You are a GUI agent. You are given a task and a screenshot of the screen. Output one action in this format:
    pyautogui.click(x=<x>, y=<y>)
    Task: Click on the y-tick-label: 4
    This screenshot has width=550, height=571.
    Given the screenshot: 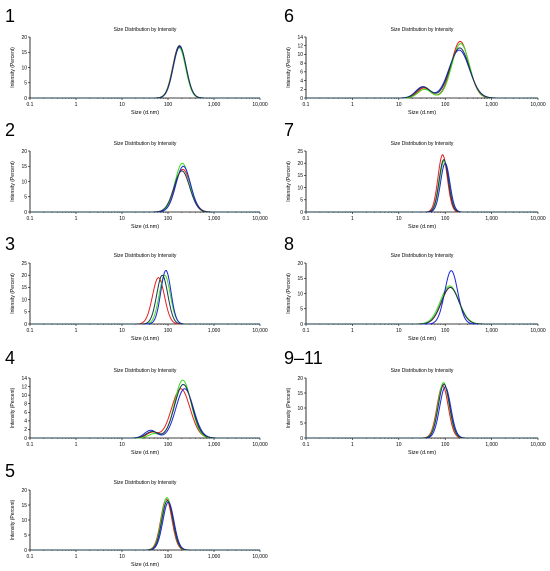 What is the action you would take?
    pyautogui.click(x=301, y=81)
    